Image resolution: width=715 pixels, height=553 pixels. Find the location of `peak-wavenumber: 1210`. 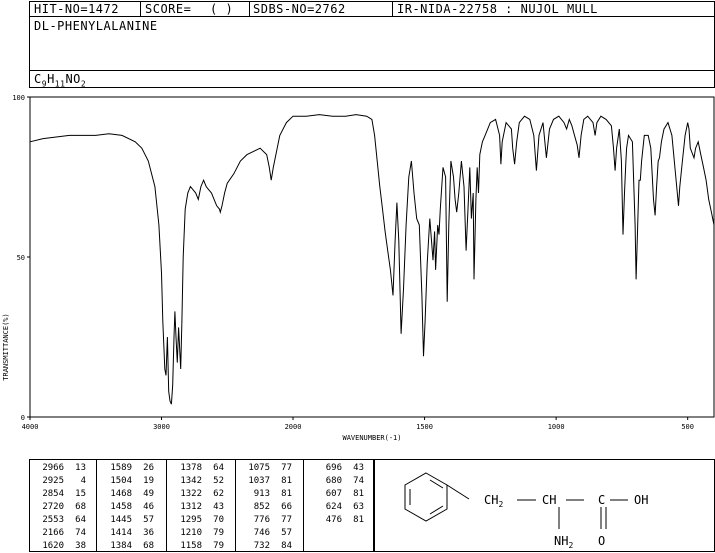

peak-wavenumber: 1210 is located at coordinates (191, 533).